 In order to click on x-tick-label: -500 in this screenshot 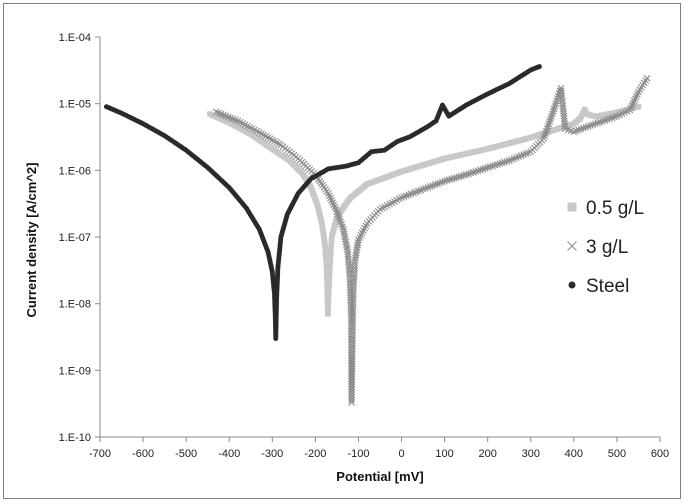, I will do `click(186, 454)`.